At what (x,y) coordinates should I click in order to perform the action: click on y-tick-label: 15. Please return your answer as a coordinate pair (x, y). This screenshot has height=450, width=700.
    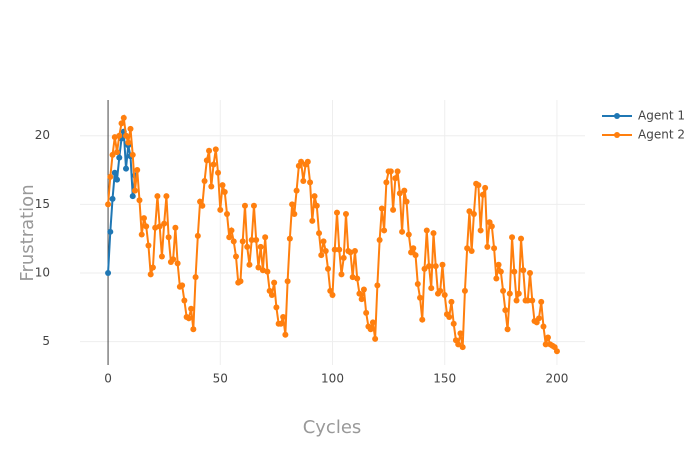
    Looking at the image, I should click on (42, 204).